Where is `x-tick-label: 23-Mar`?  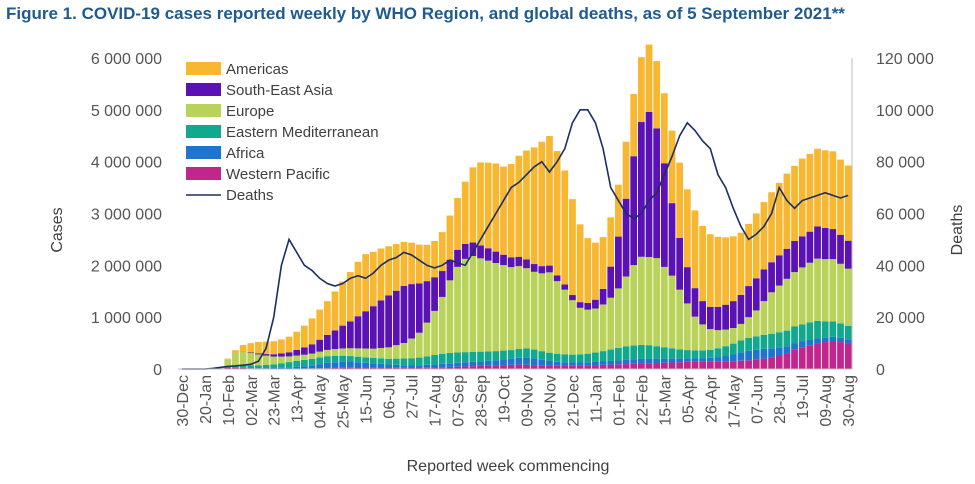
x-tick-label: 23-Mar is located at coordinates (275, 399).